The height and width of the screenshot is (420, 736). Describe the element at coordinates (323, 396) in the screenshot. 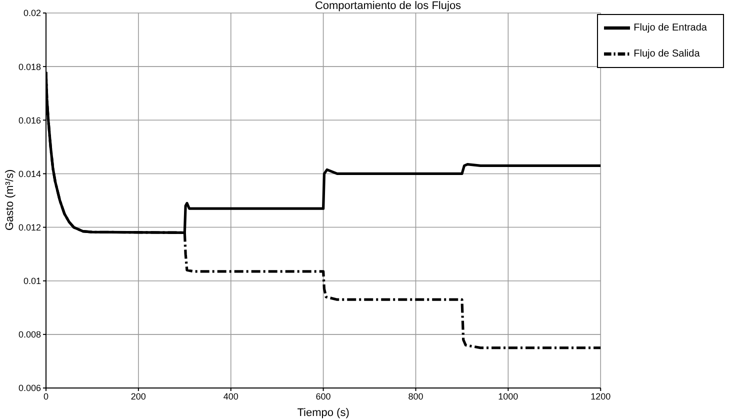

I see `x-tick-label: 600` at that location.